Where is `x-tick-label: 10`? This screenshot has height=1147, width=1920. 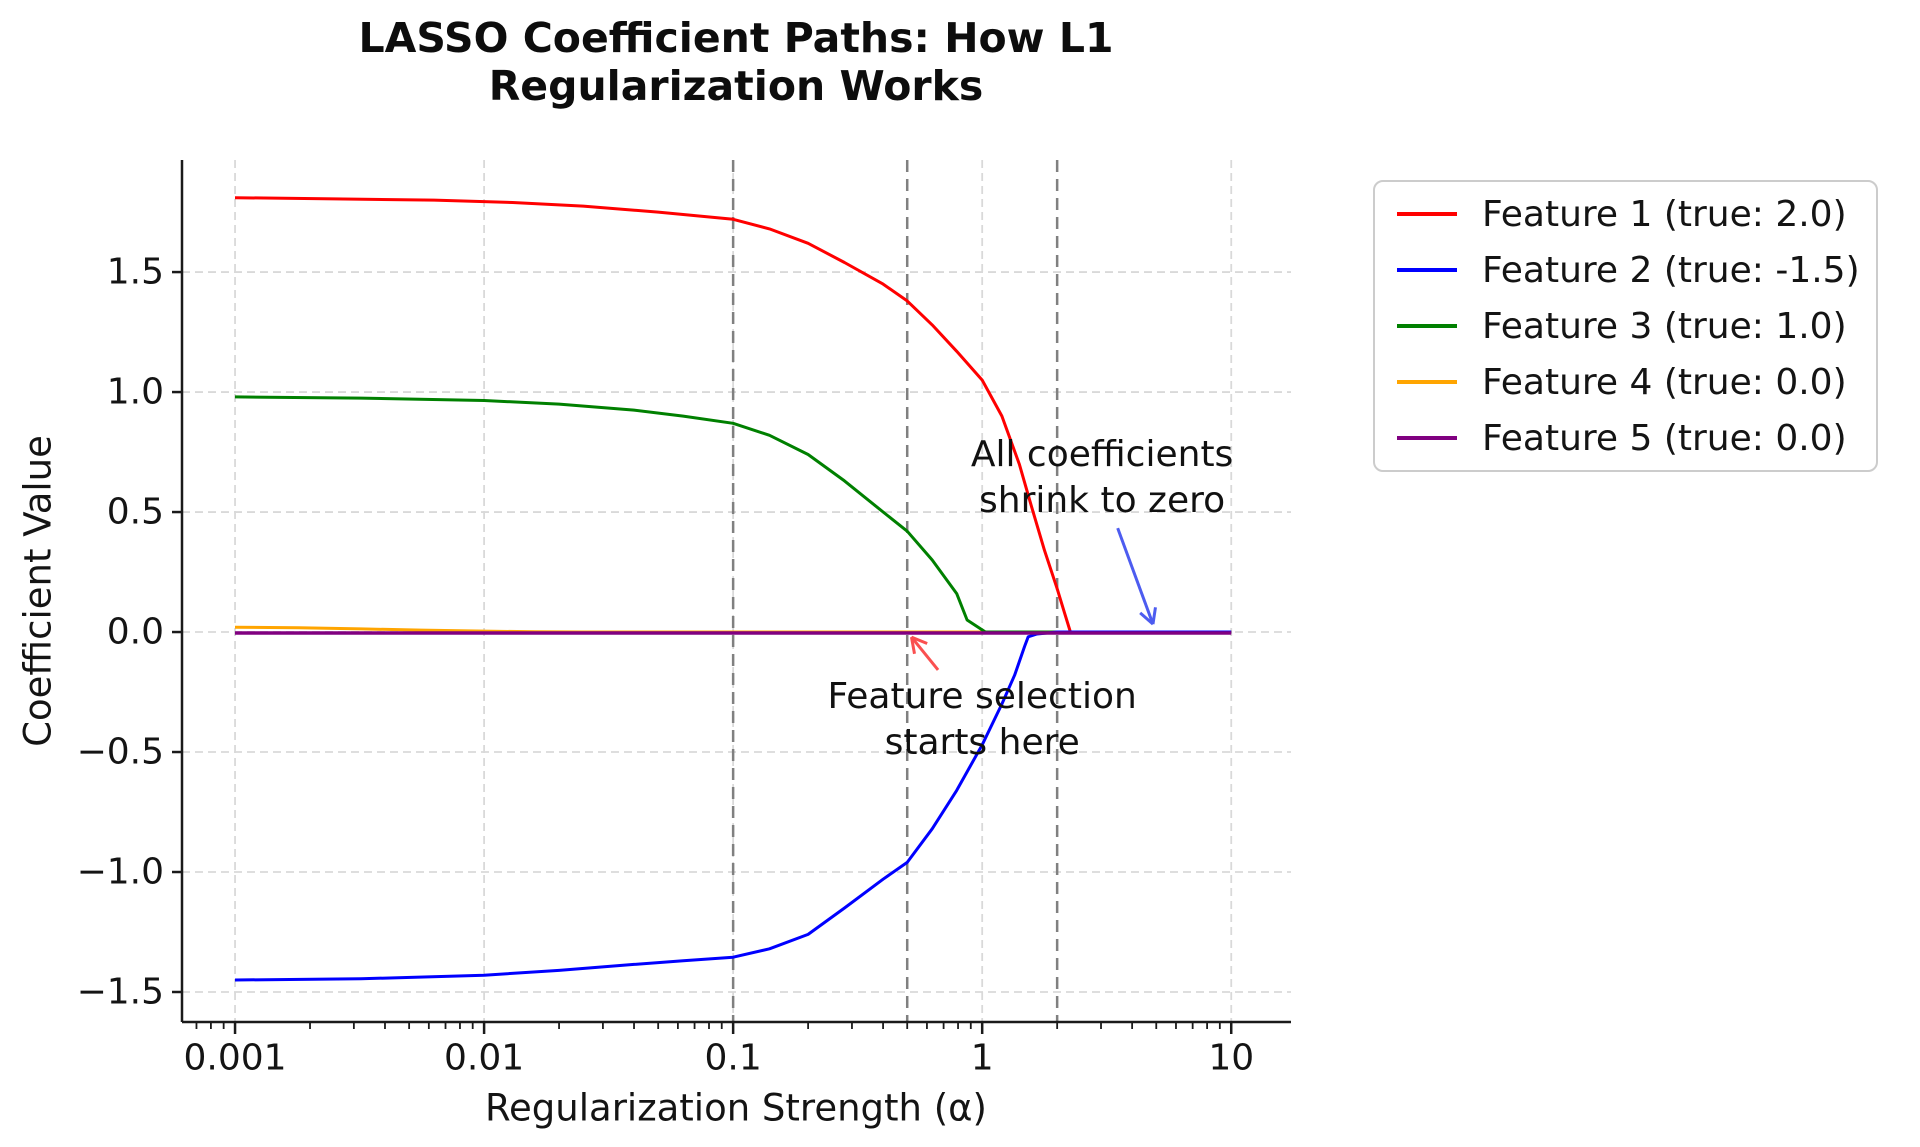
x-tick-label: 10 is located at coordinates (1231, 1058).